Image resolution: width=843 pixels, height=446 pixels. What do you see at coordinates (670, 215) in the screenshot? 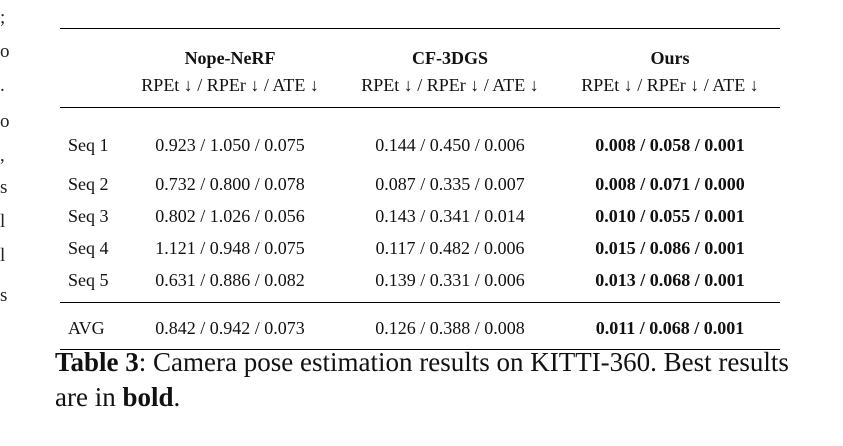
I see `cell-ours: 0.010 / 0.055 / 0.001` at bounding box center [670, 215].